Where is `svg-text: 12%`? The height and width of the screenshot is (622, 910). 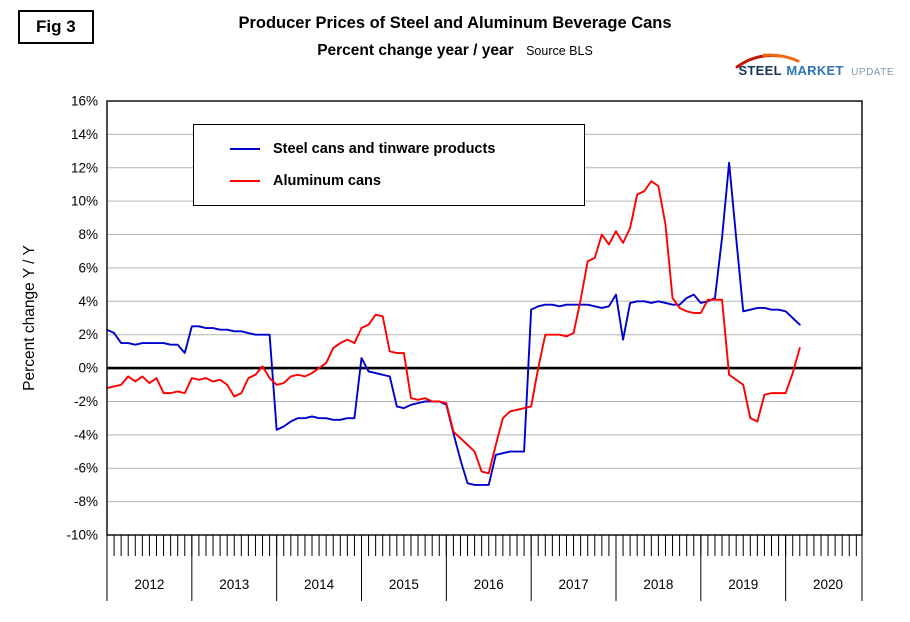
svg-text: 12% is located at coordinates (84, 167).